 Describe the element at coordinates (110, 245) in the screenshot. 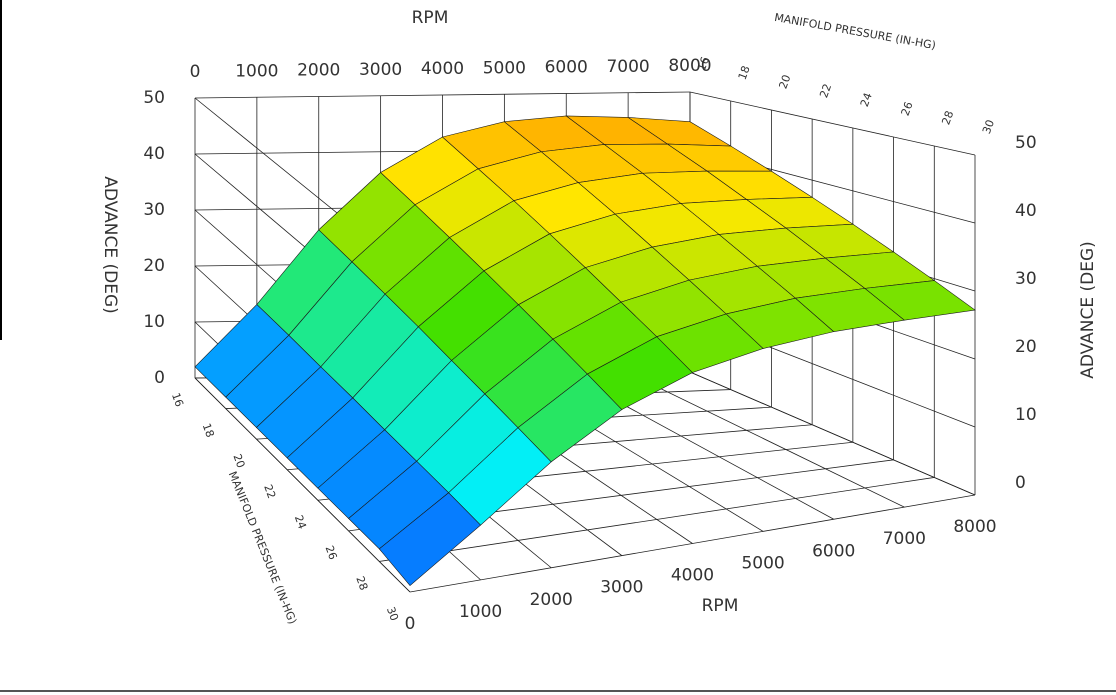

I see `z-axis-title-left: ADVANCE (DEG)` at that location.